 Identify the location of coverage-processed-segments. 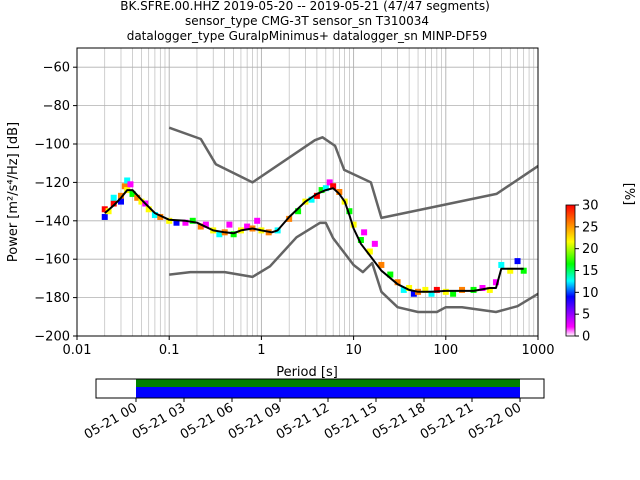
(328, 383).